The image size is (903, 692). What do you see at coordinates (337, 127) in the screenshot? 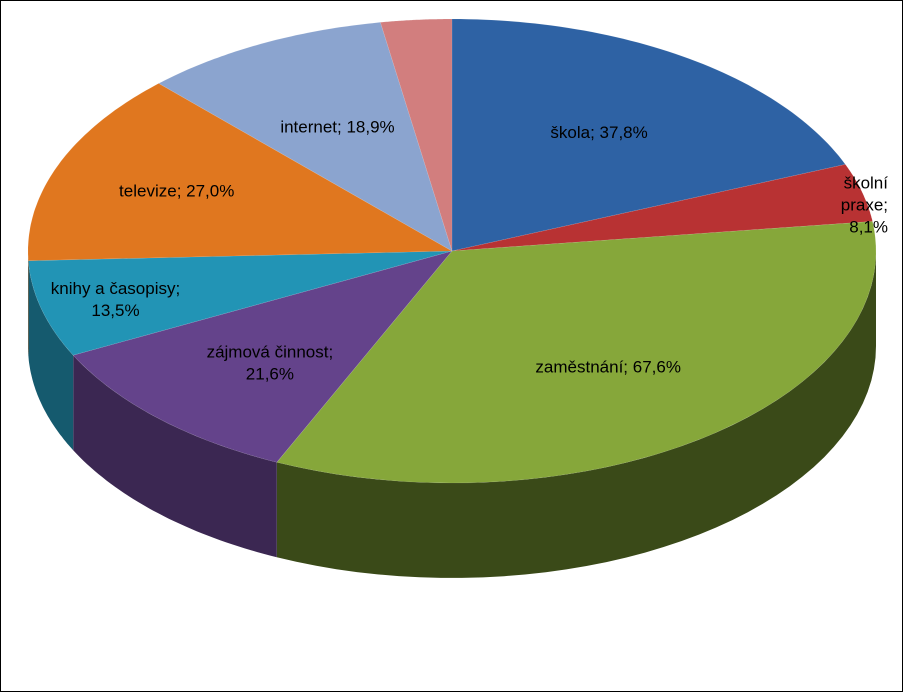
I see `data-label-6-0: internet; 18,9%` at bounding box center [337, 127].